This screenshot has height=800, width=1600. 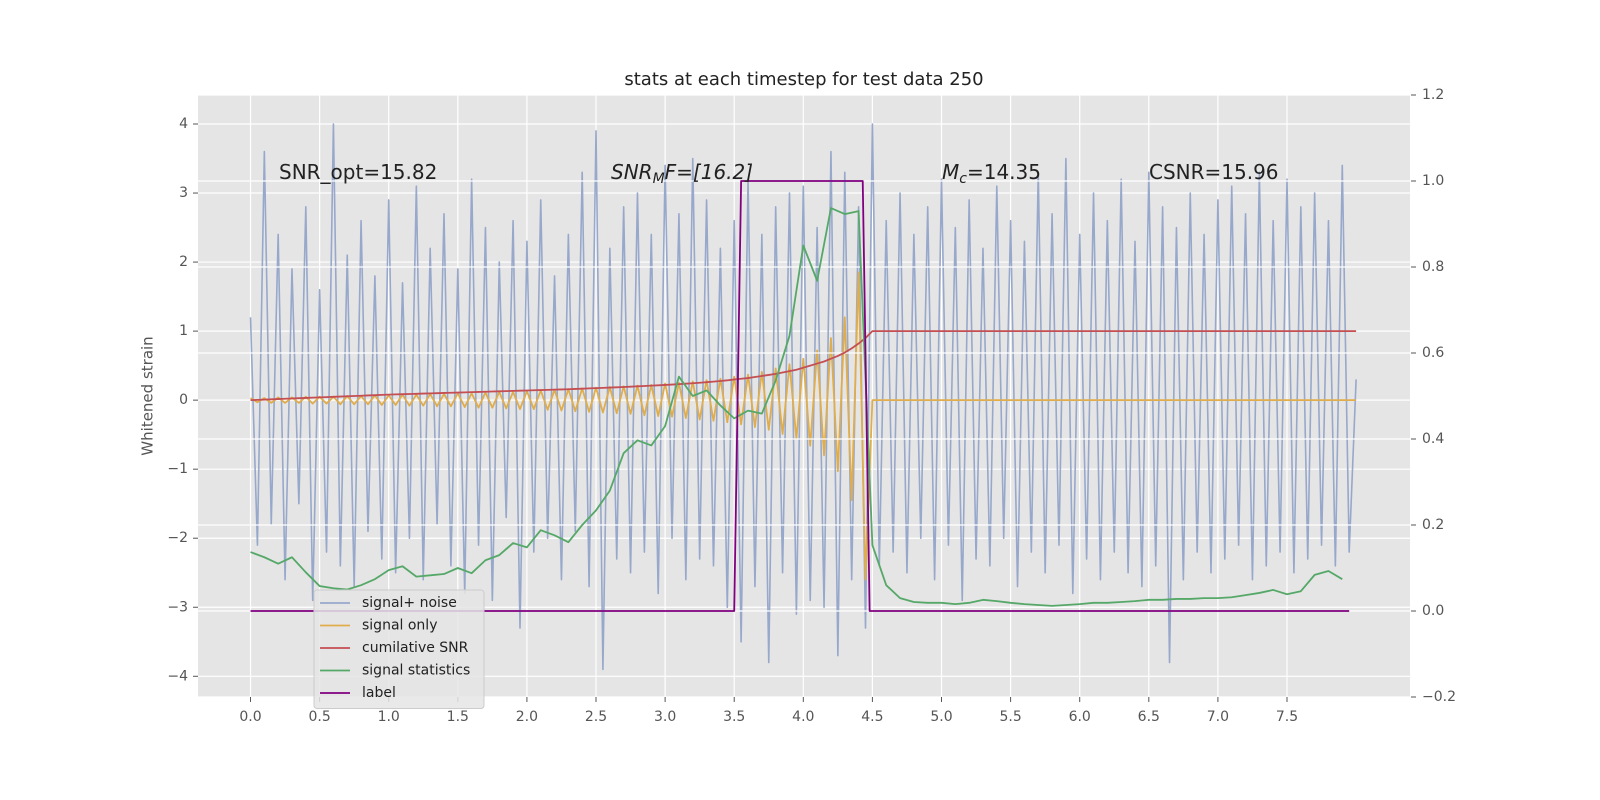 I want to click on annotation-text: CSNR=15.96, so click(x=1214, y=172).